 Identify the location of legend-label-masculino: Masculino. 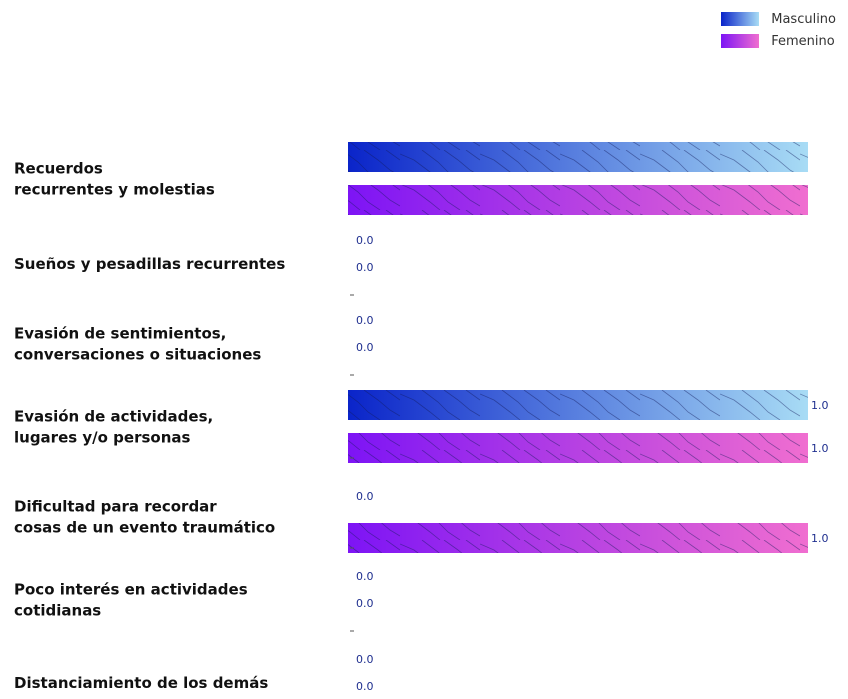
(803, 19).